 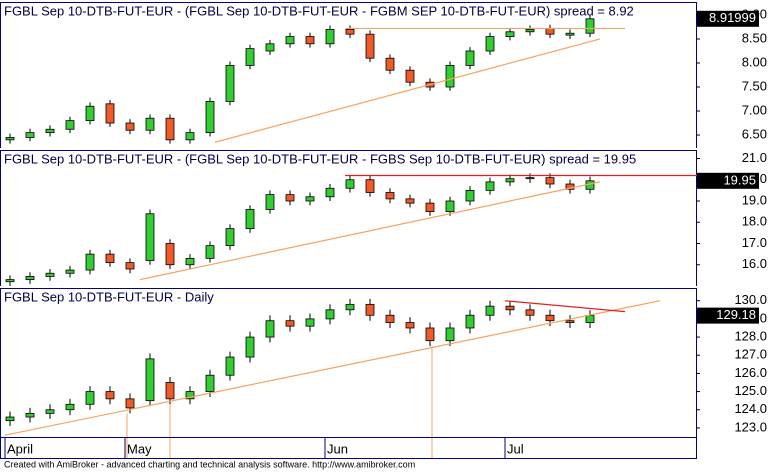 I want to click on last-value-label: 129.18, so click(x=736, y=314).